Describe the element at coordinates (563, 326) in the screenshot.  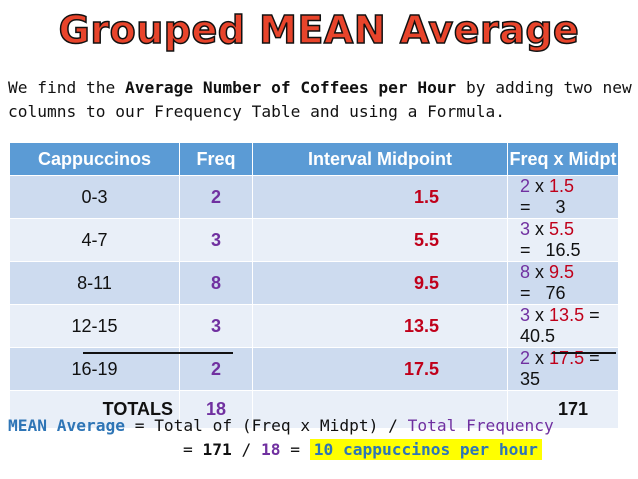
I see `product-cell: 3 x 13.5 = 40.5` at that location.